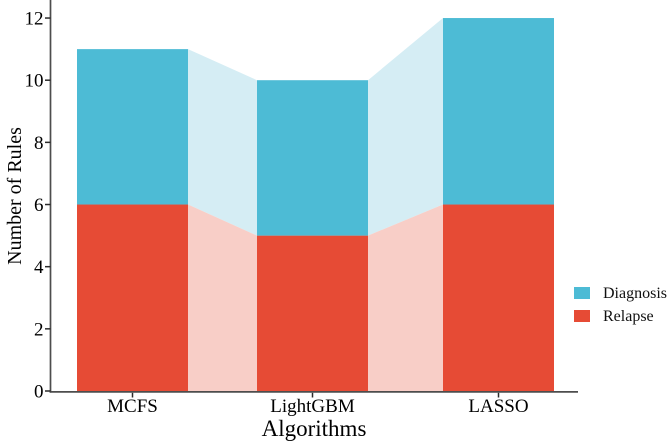 The width and height of the screenshot is (669, 444). I want to click on legend-label-relapse: Relapse, so click(628, 316).